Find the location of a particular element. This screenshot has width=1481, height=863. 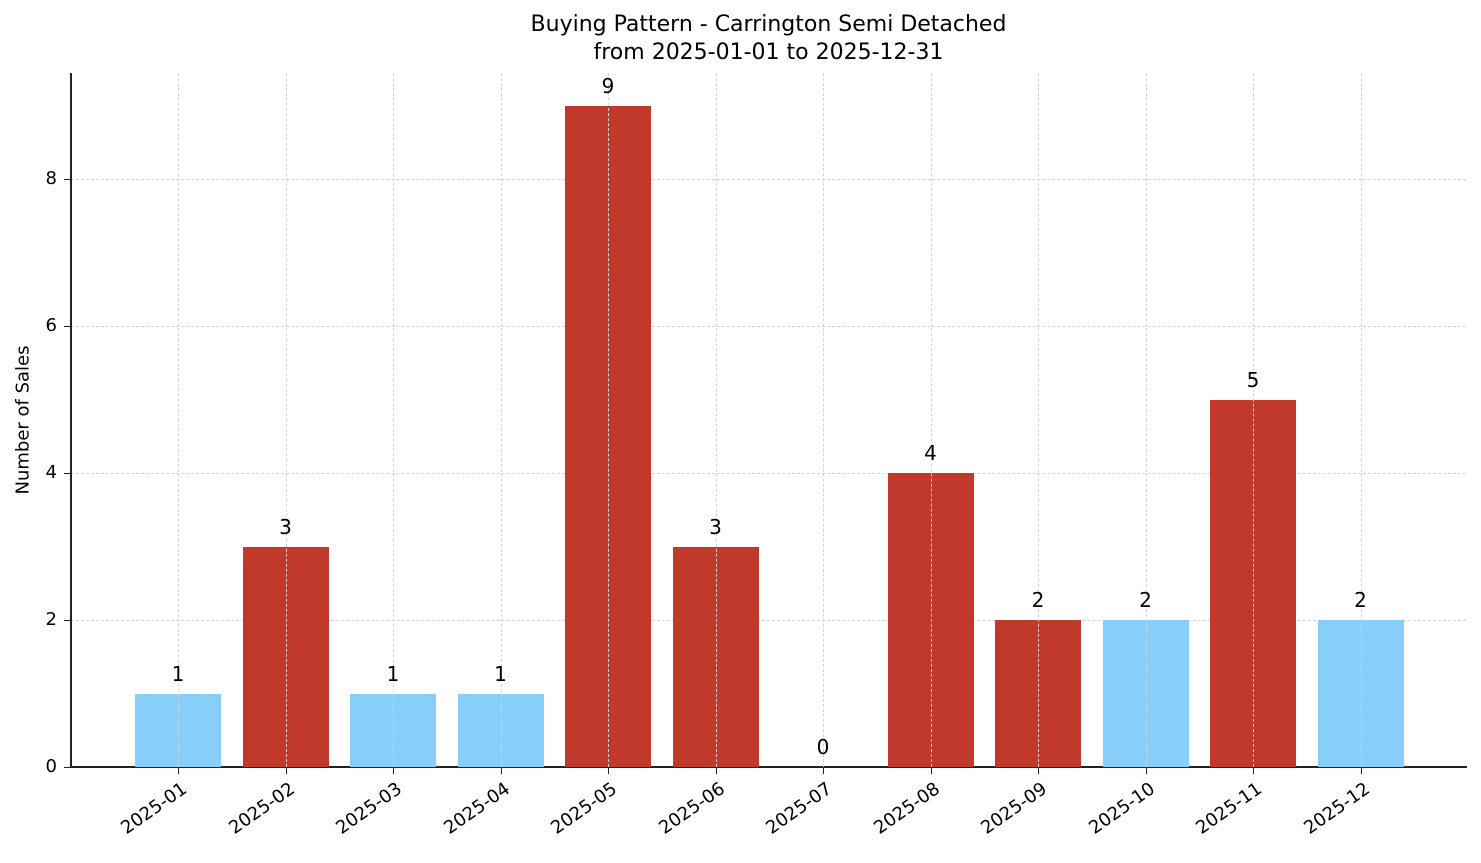

y-tick-label: 6 is located at coordinates (51, 326).